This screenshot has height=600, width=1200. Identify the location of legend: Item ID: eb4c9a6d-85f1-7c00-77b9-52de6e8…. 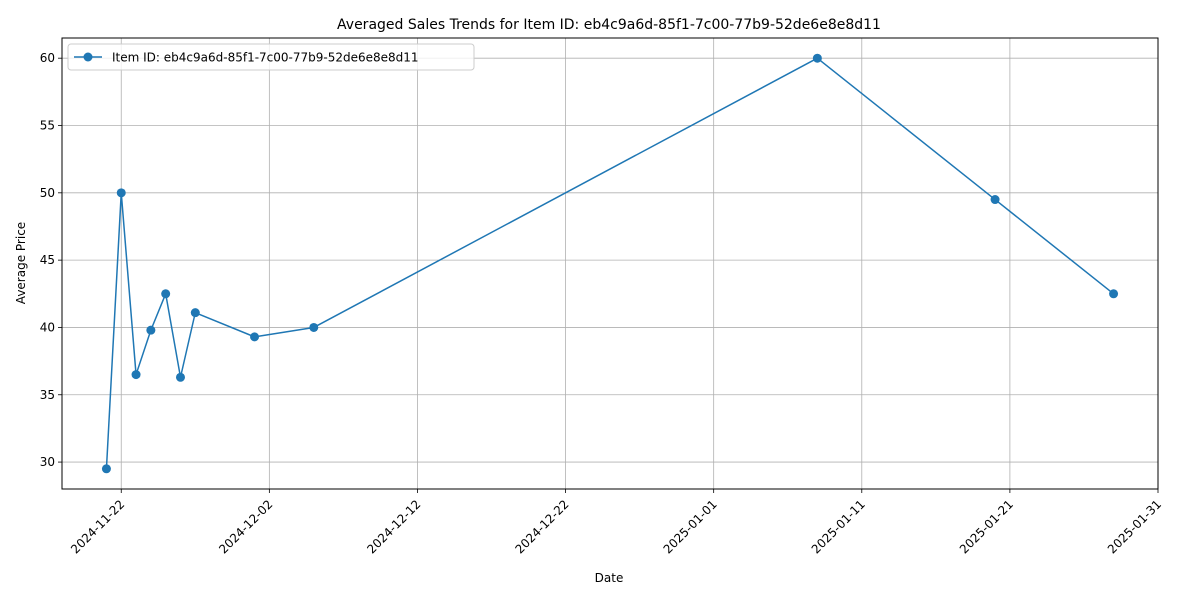
(271, 57).